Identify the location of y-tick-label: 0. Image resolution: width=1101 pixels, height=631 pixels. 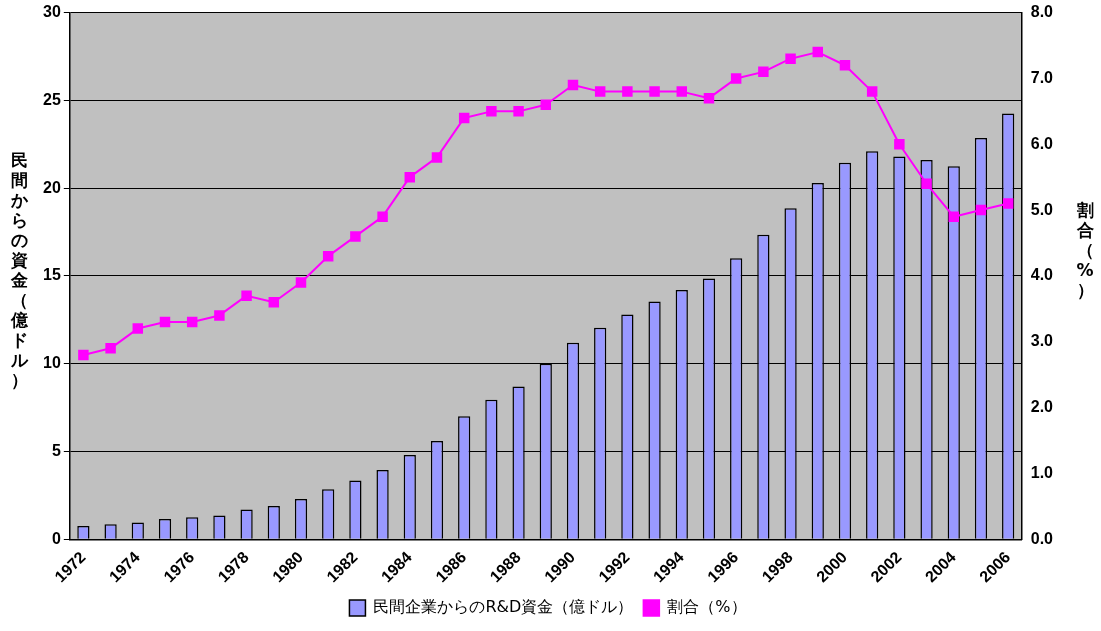
(56, 538).